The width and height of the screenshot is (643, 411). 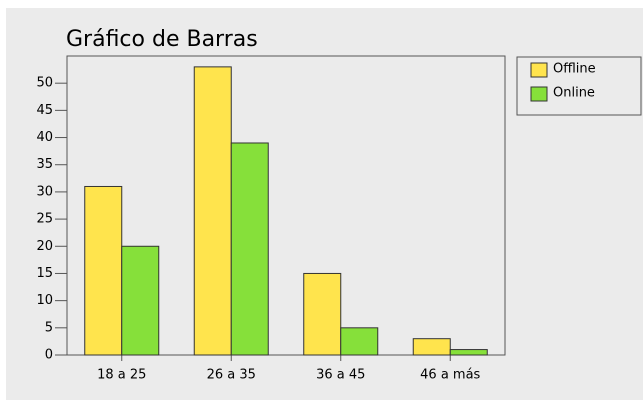 I want to click on chart-title: Gráfico de Barras, so click(x=162, y=39).